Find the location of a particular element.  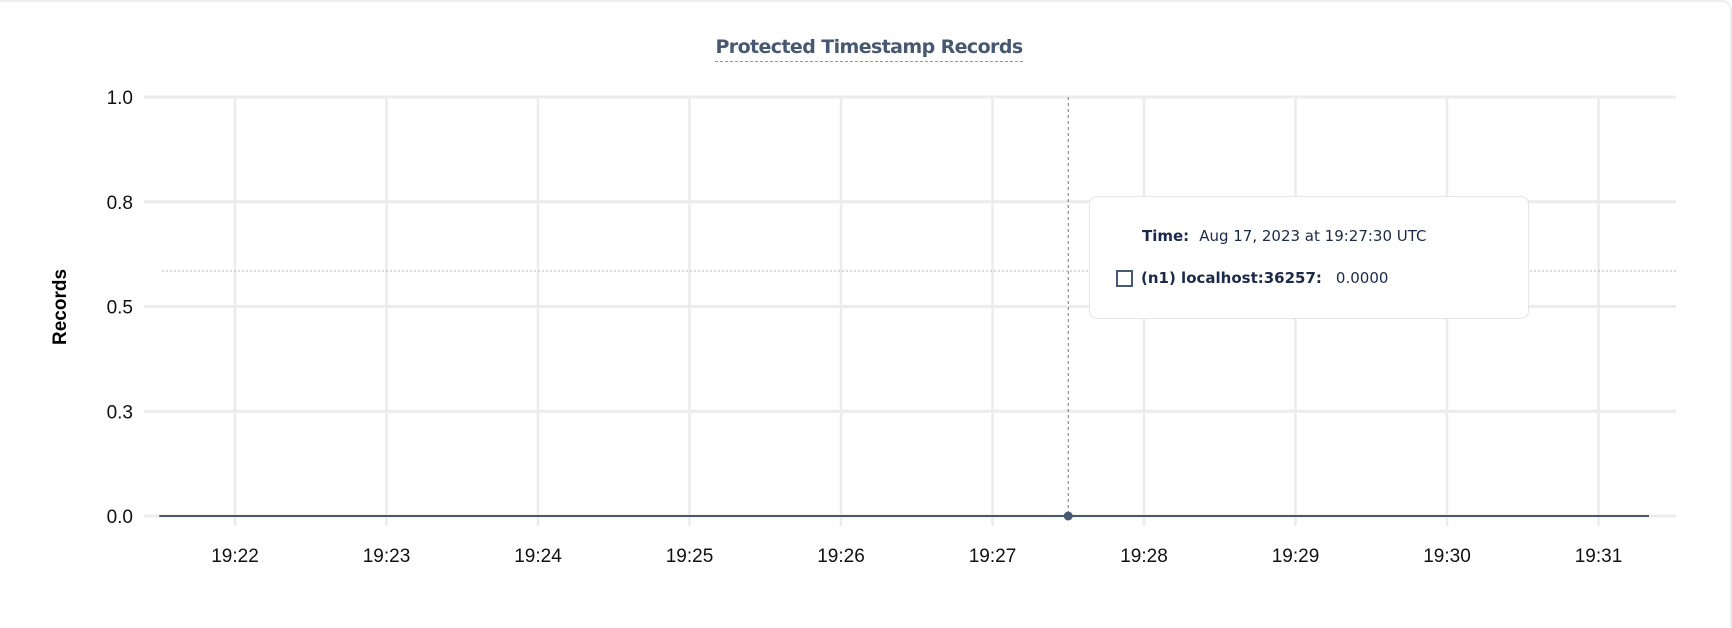

tooltip-series-value: 0.0000 is located at coordinates (1362, 278).